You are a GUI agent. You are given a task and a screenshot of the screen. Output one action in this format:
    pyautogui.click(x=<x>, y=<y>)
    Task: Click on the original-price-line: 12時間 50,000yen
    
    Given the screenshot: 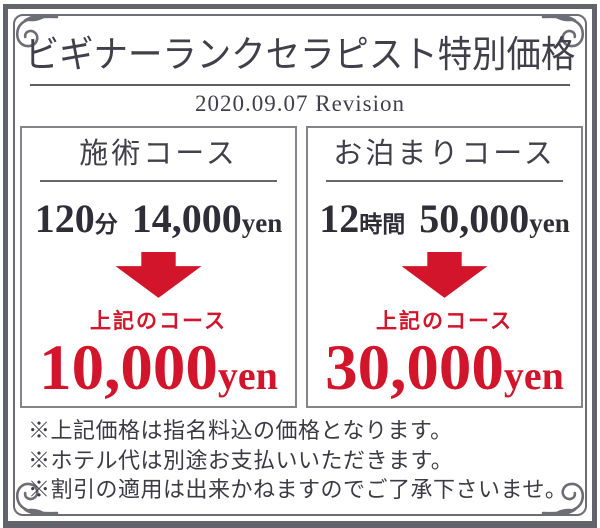 What is the action you would take?
    pyautogui.click(x=444, y=218)
    